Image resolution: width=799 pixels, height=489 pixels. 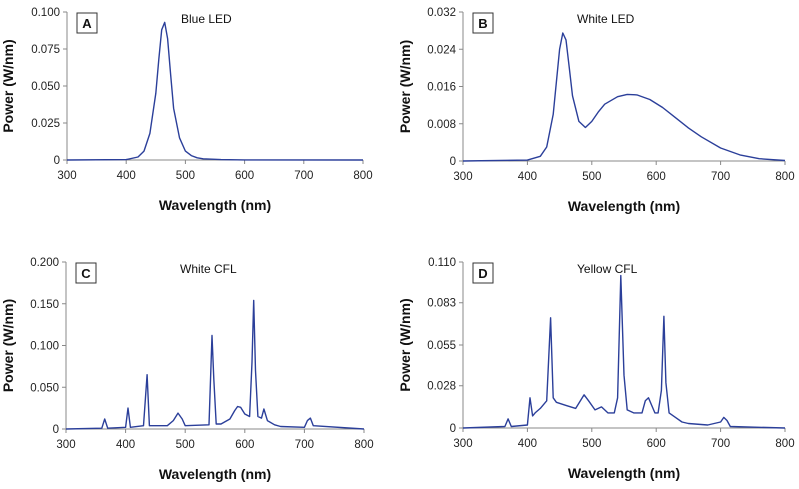 I want to click on y-tick-label: 0.008, so click(x=441, y=125).